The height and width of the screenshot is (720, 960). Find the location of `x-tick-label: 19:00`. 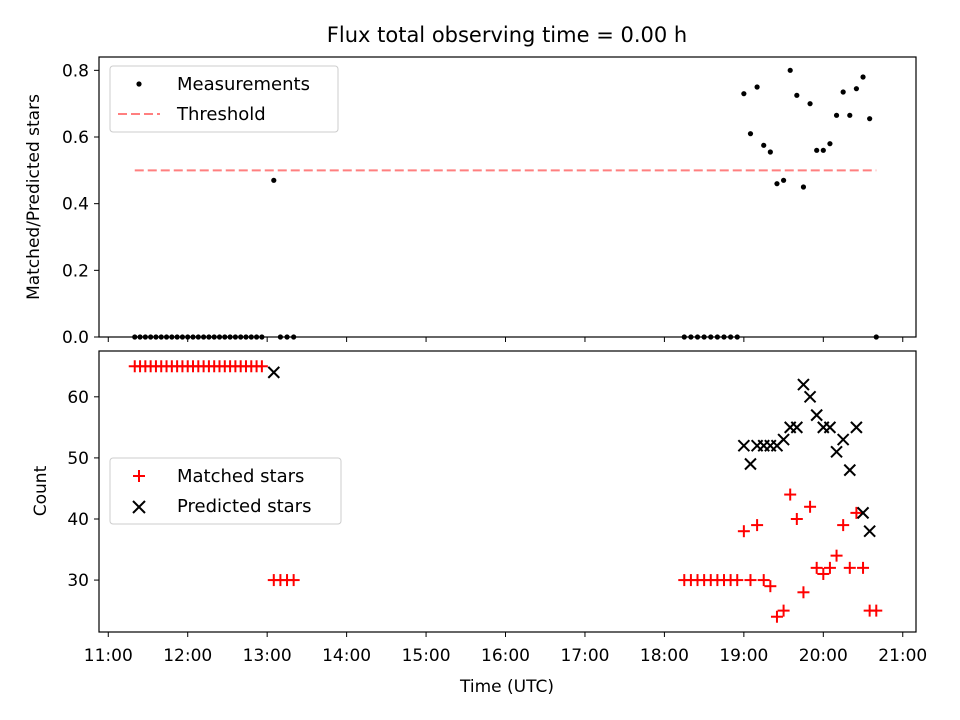

x-tick-label: 19:00 is located at coordinates (743, 656).